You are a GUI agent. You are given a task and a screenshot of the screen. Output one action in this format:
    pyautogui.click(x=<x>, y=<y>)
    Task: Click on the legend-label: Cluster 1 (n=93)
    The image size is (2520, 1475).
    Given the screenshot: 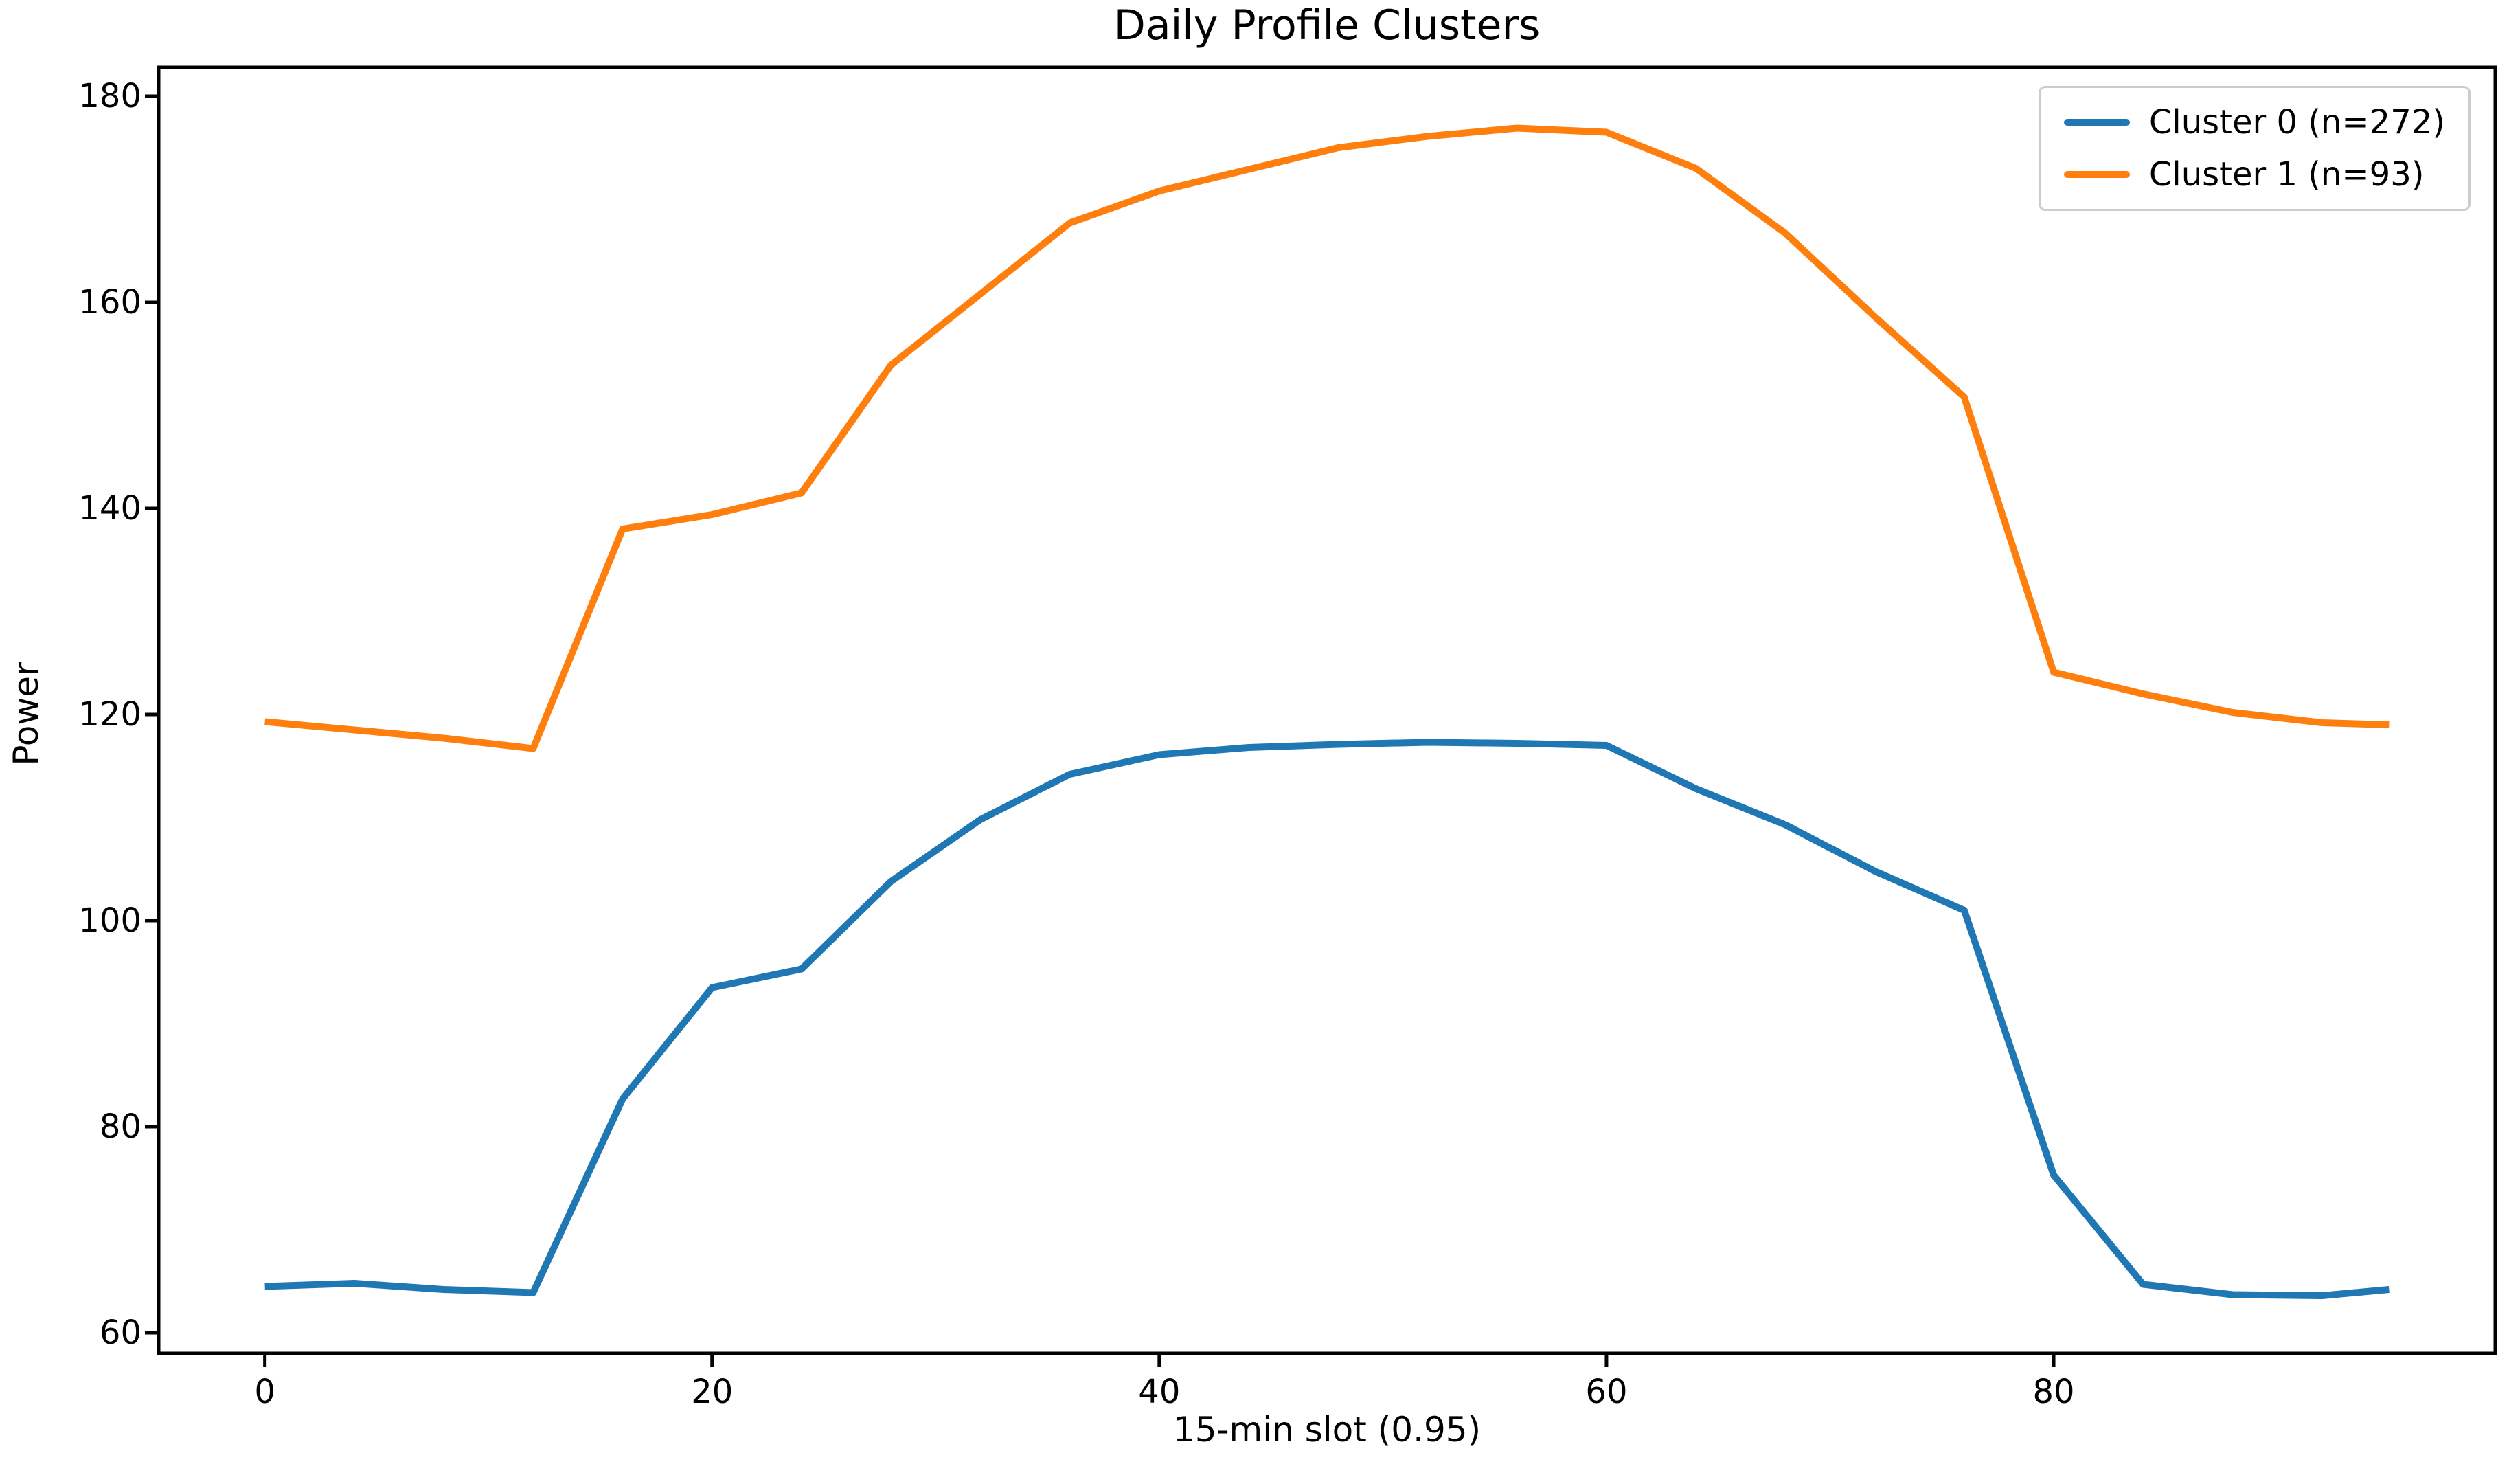 What is the action you would take?
    pyautogui.click(x=2286, y=174)
    